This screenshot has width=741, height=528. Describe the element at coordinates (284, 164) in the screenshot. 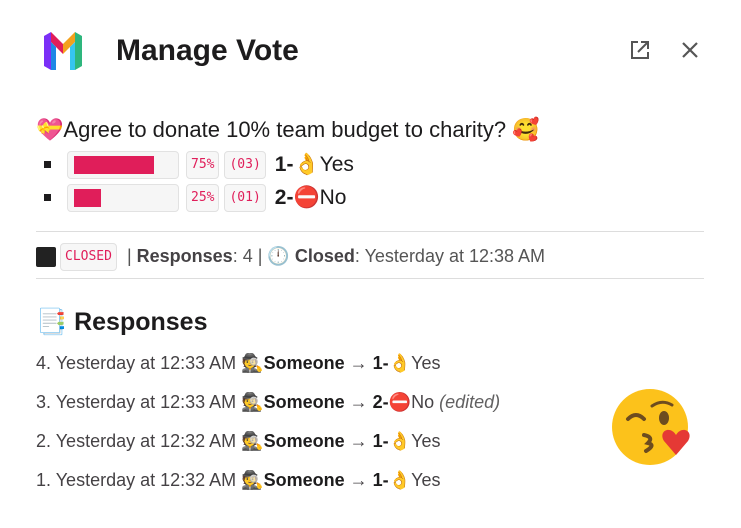

I see `option-number: 1-` at that location.